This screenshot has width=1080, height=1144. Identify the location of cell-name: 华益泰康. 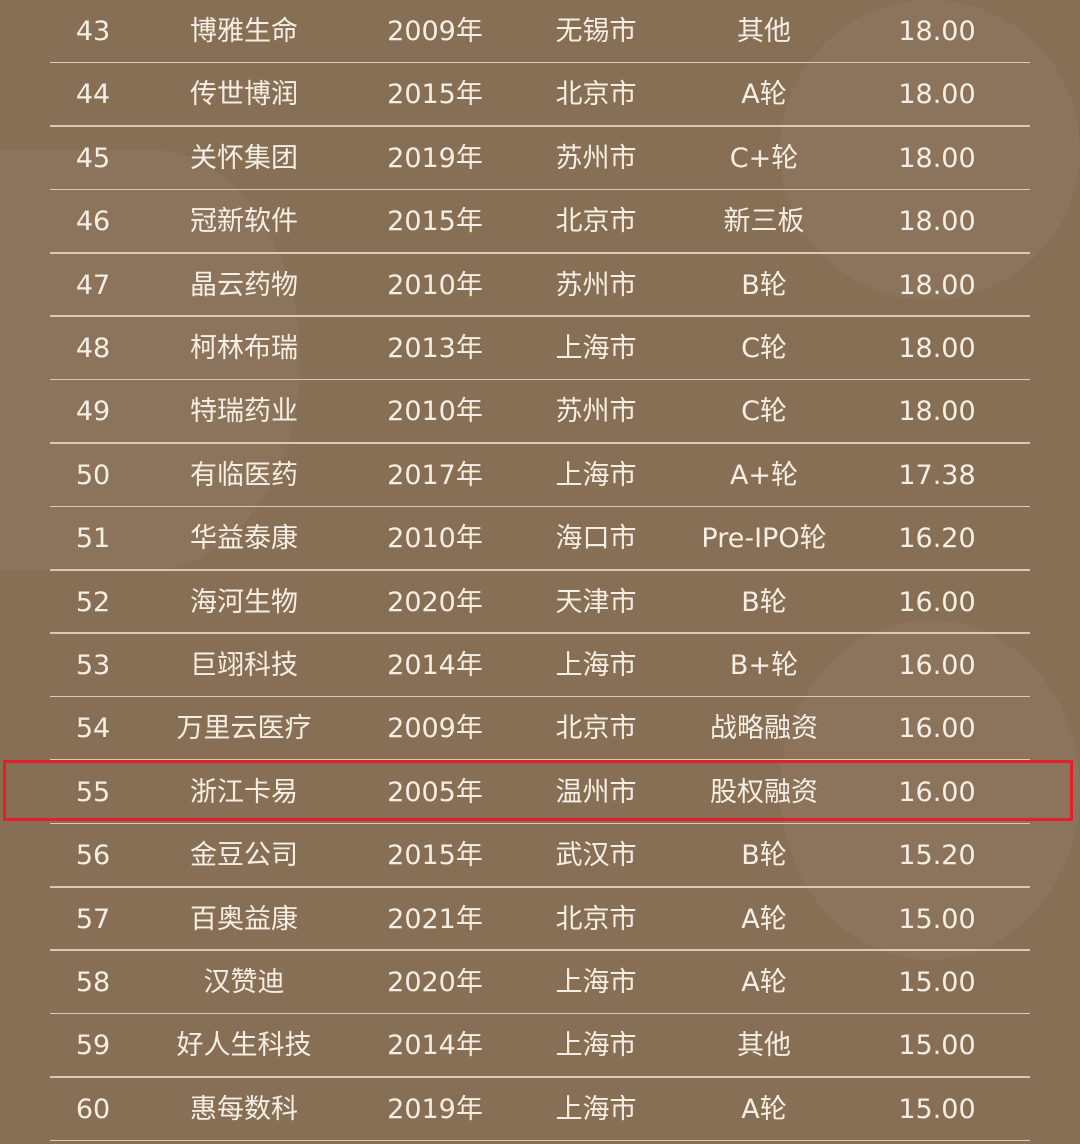
(244, 539).